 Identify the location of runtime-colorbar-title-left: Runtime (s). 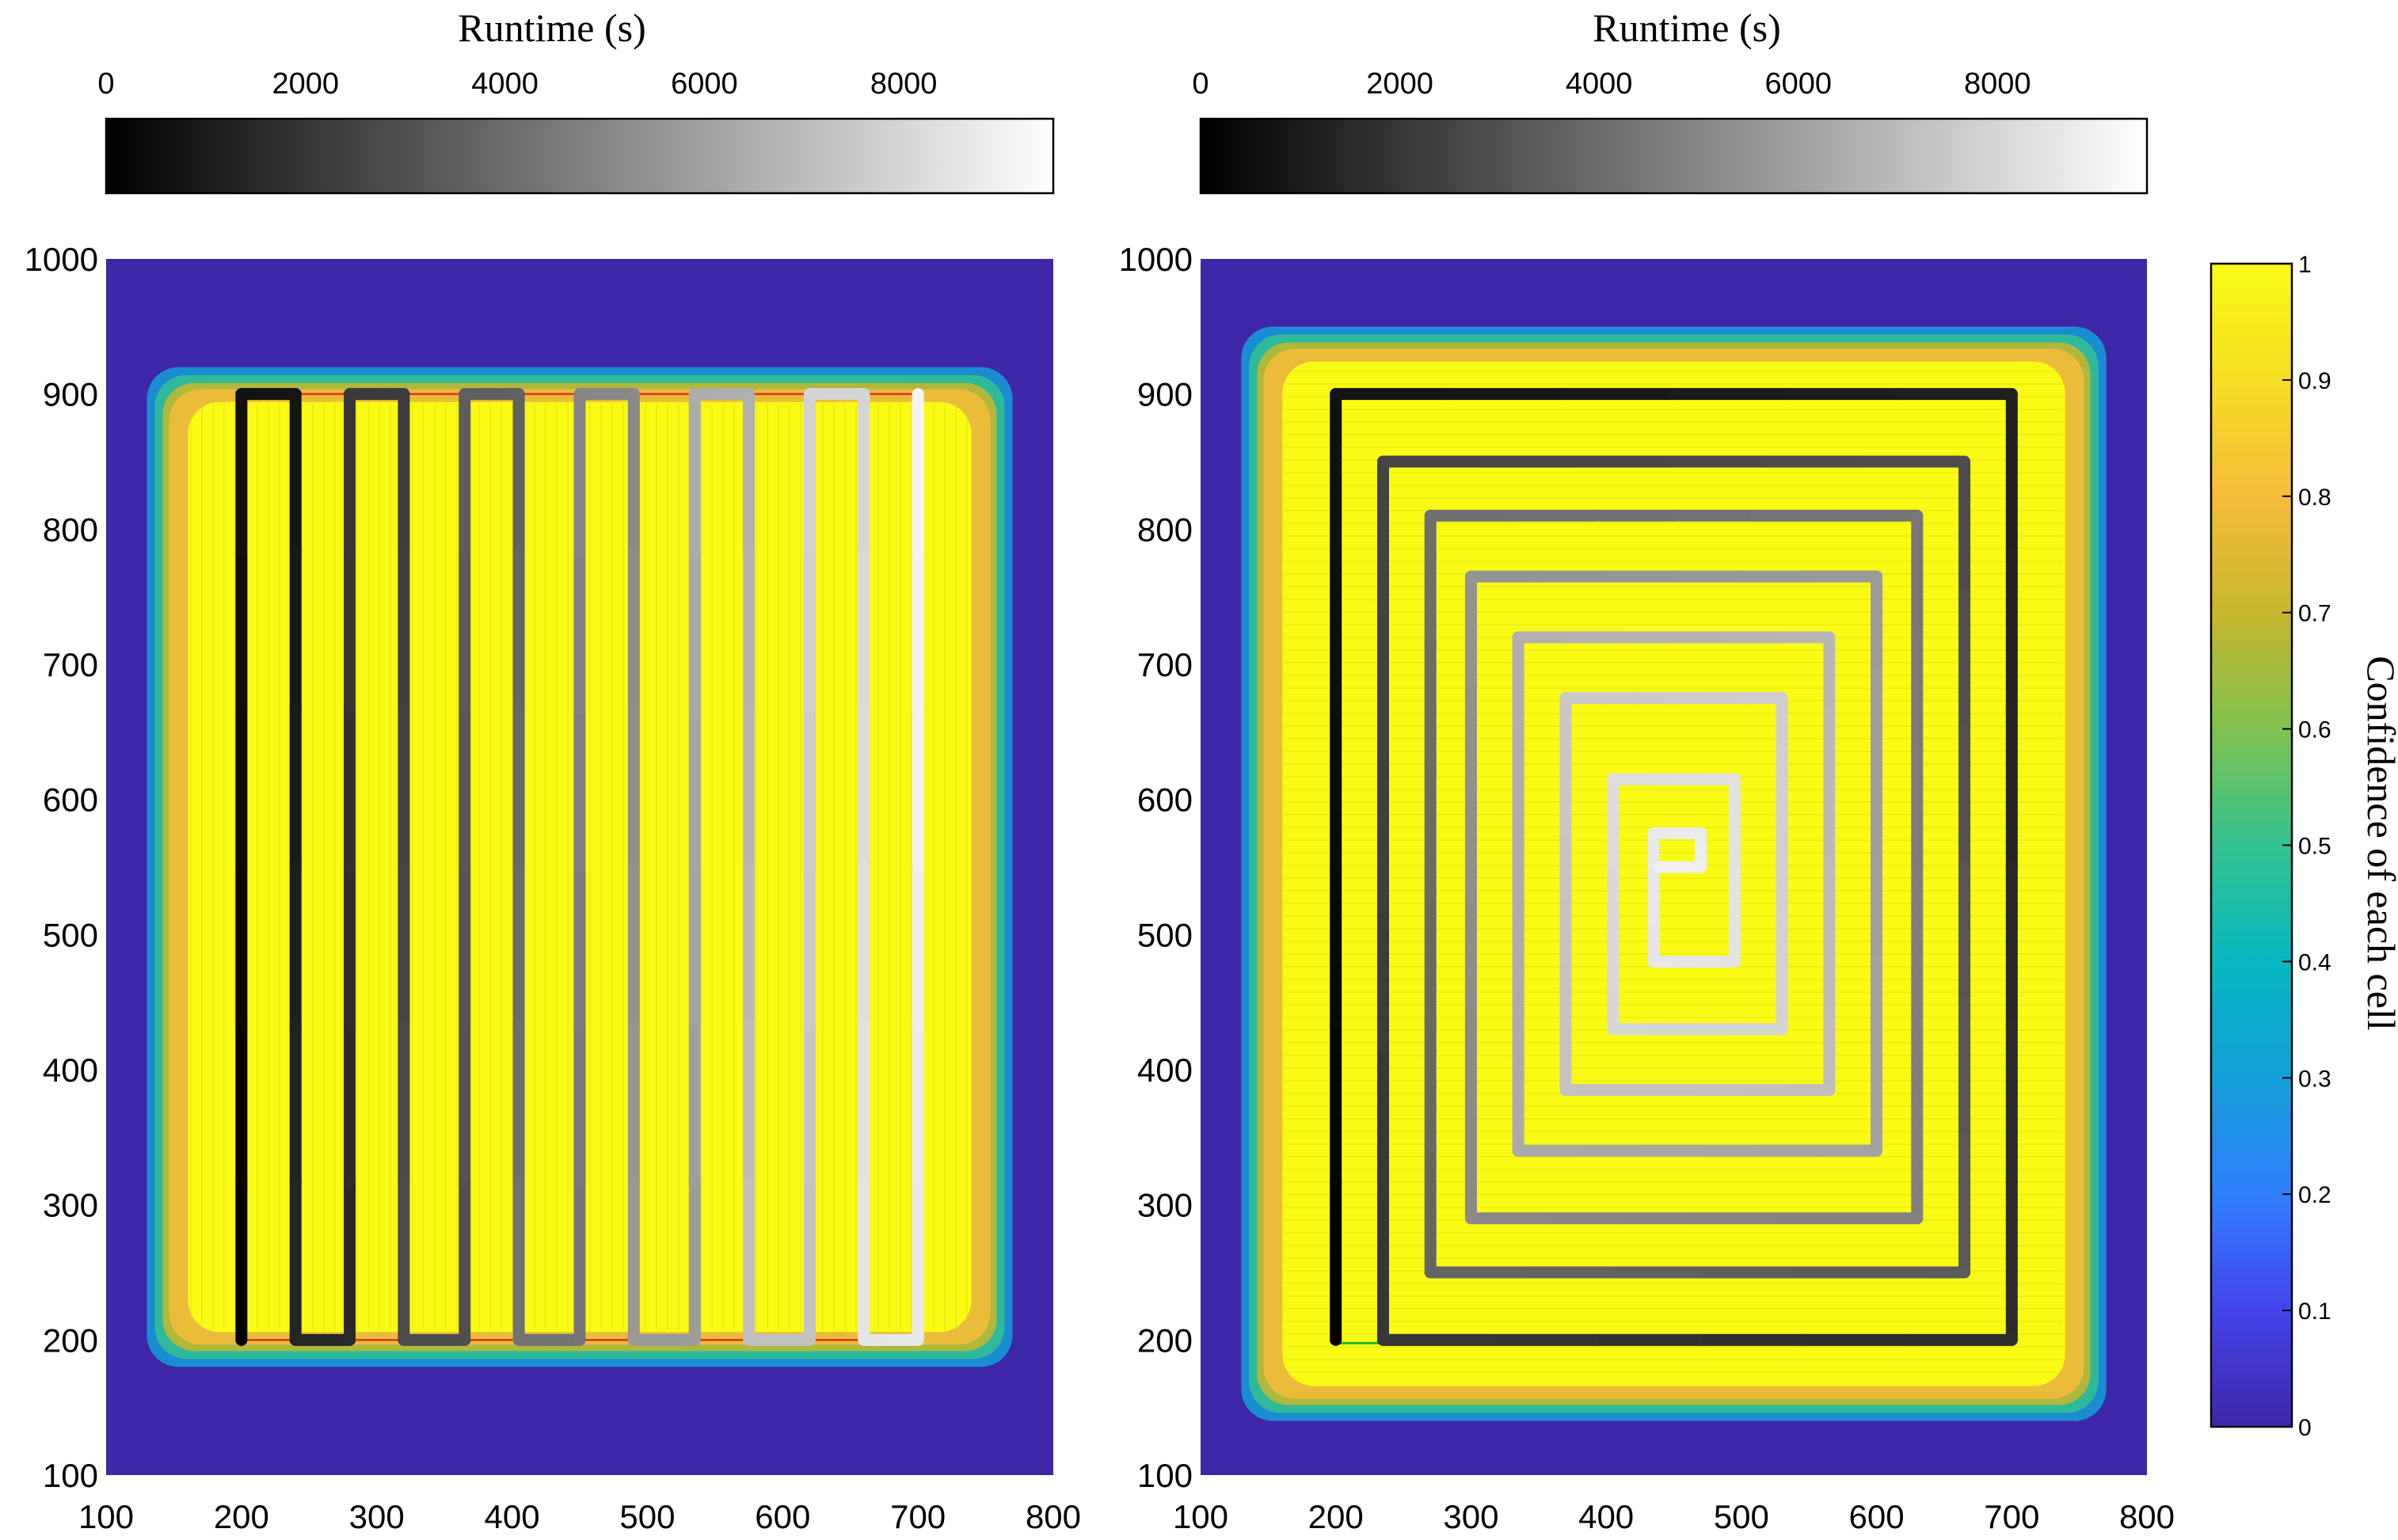
(551, 28).